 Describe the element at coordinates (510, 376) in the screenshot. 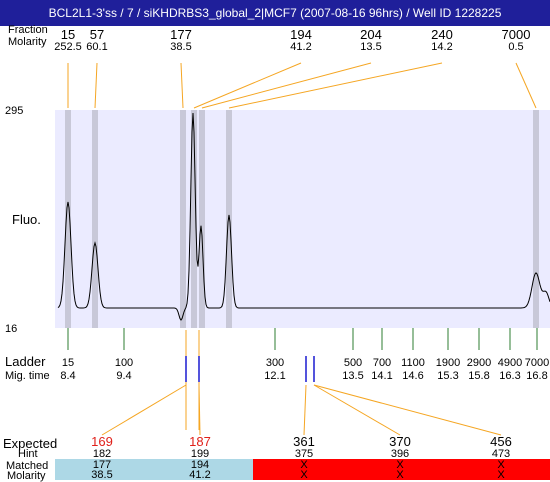

I see `ladder-mig-time: 16.3` at that location.